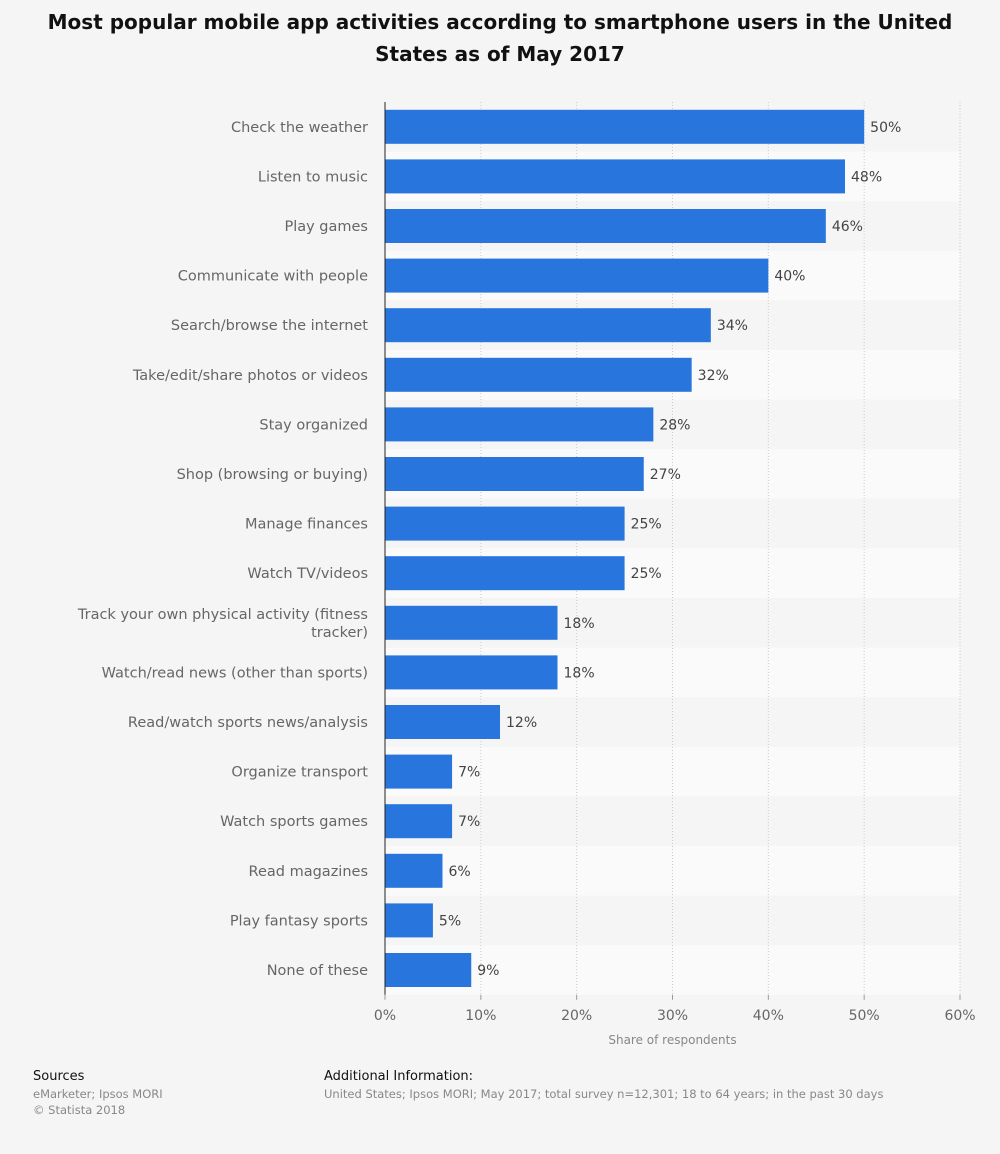 This screenshot has height=1154, width=1000. I want to click on category-label: None of these, so click(317, 971).